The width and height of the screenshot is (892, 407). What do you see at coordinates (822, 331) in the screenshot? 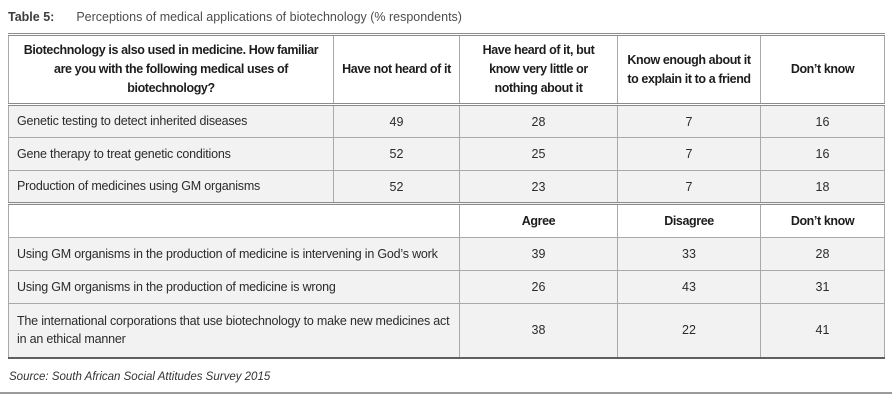
I see `row-value: 41` at bounding box center [822, 331].